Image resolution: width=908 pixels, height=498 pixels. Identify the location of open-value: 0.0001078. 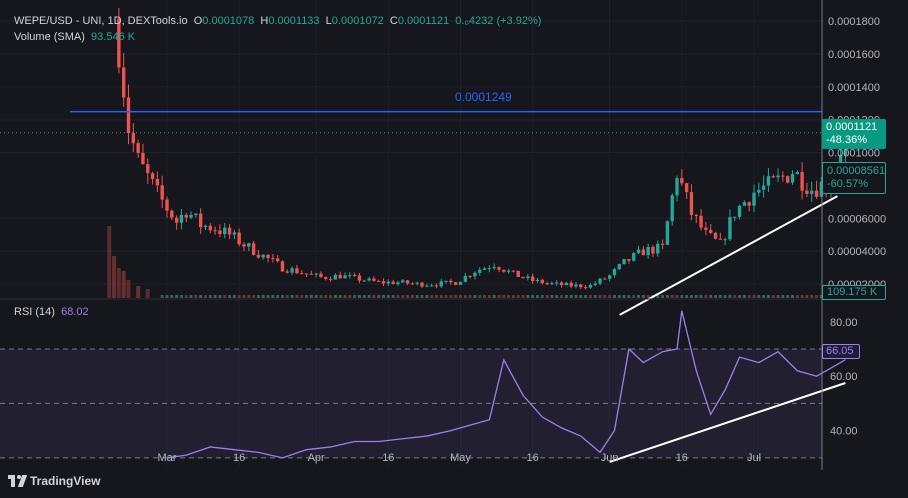
(228, 21).